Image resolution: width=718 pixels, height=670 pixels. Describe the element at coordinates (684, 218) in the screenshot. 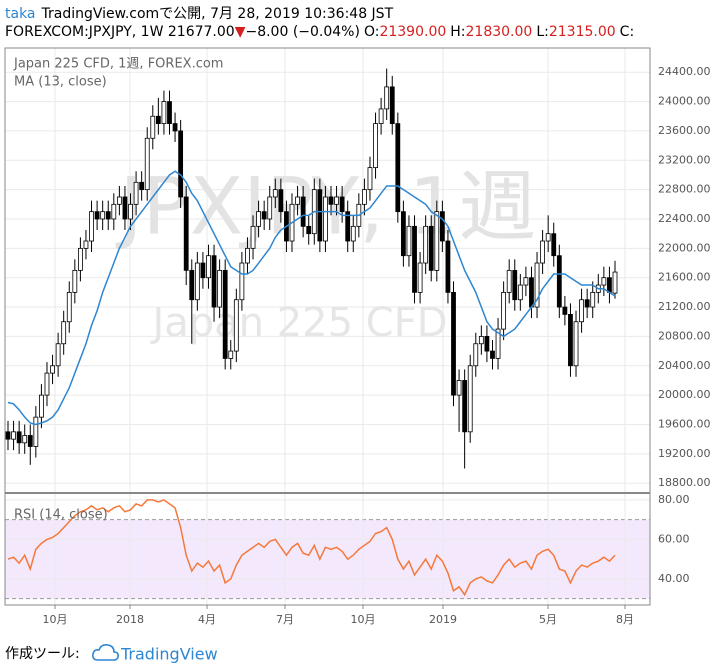

I see `y-tick-label: 22400.00` at that location.